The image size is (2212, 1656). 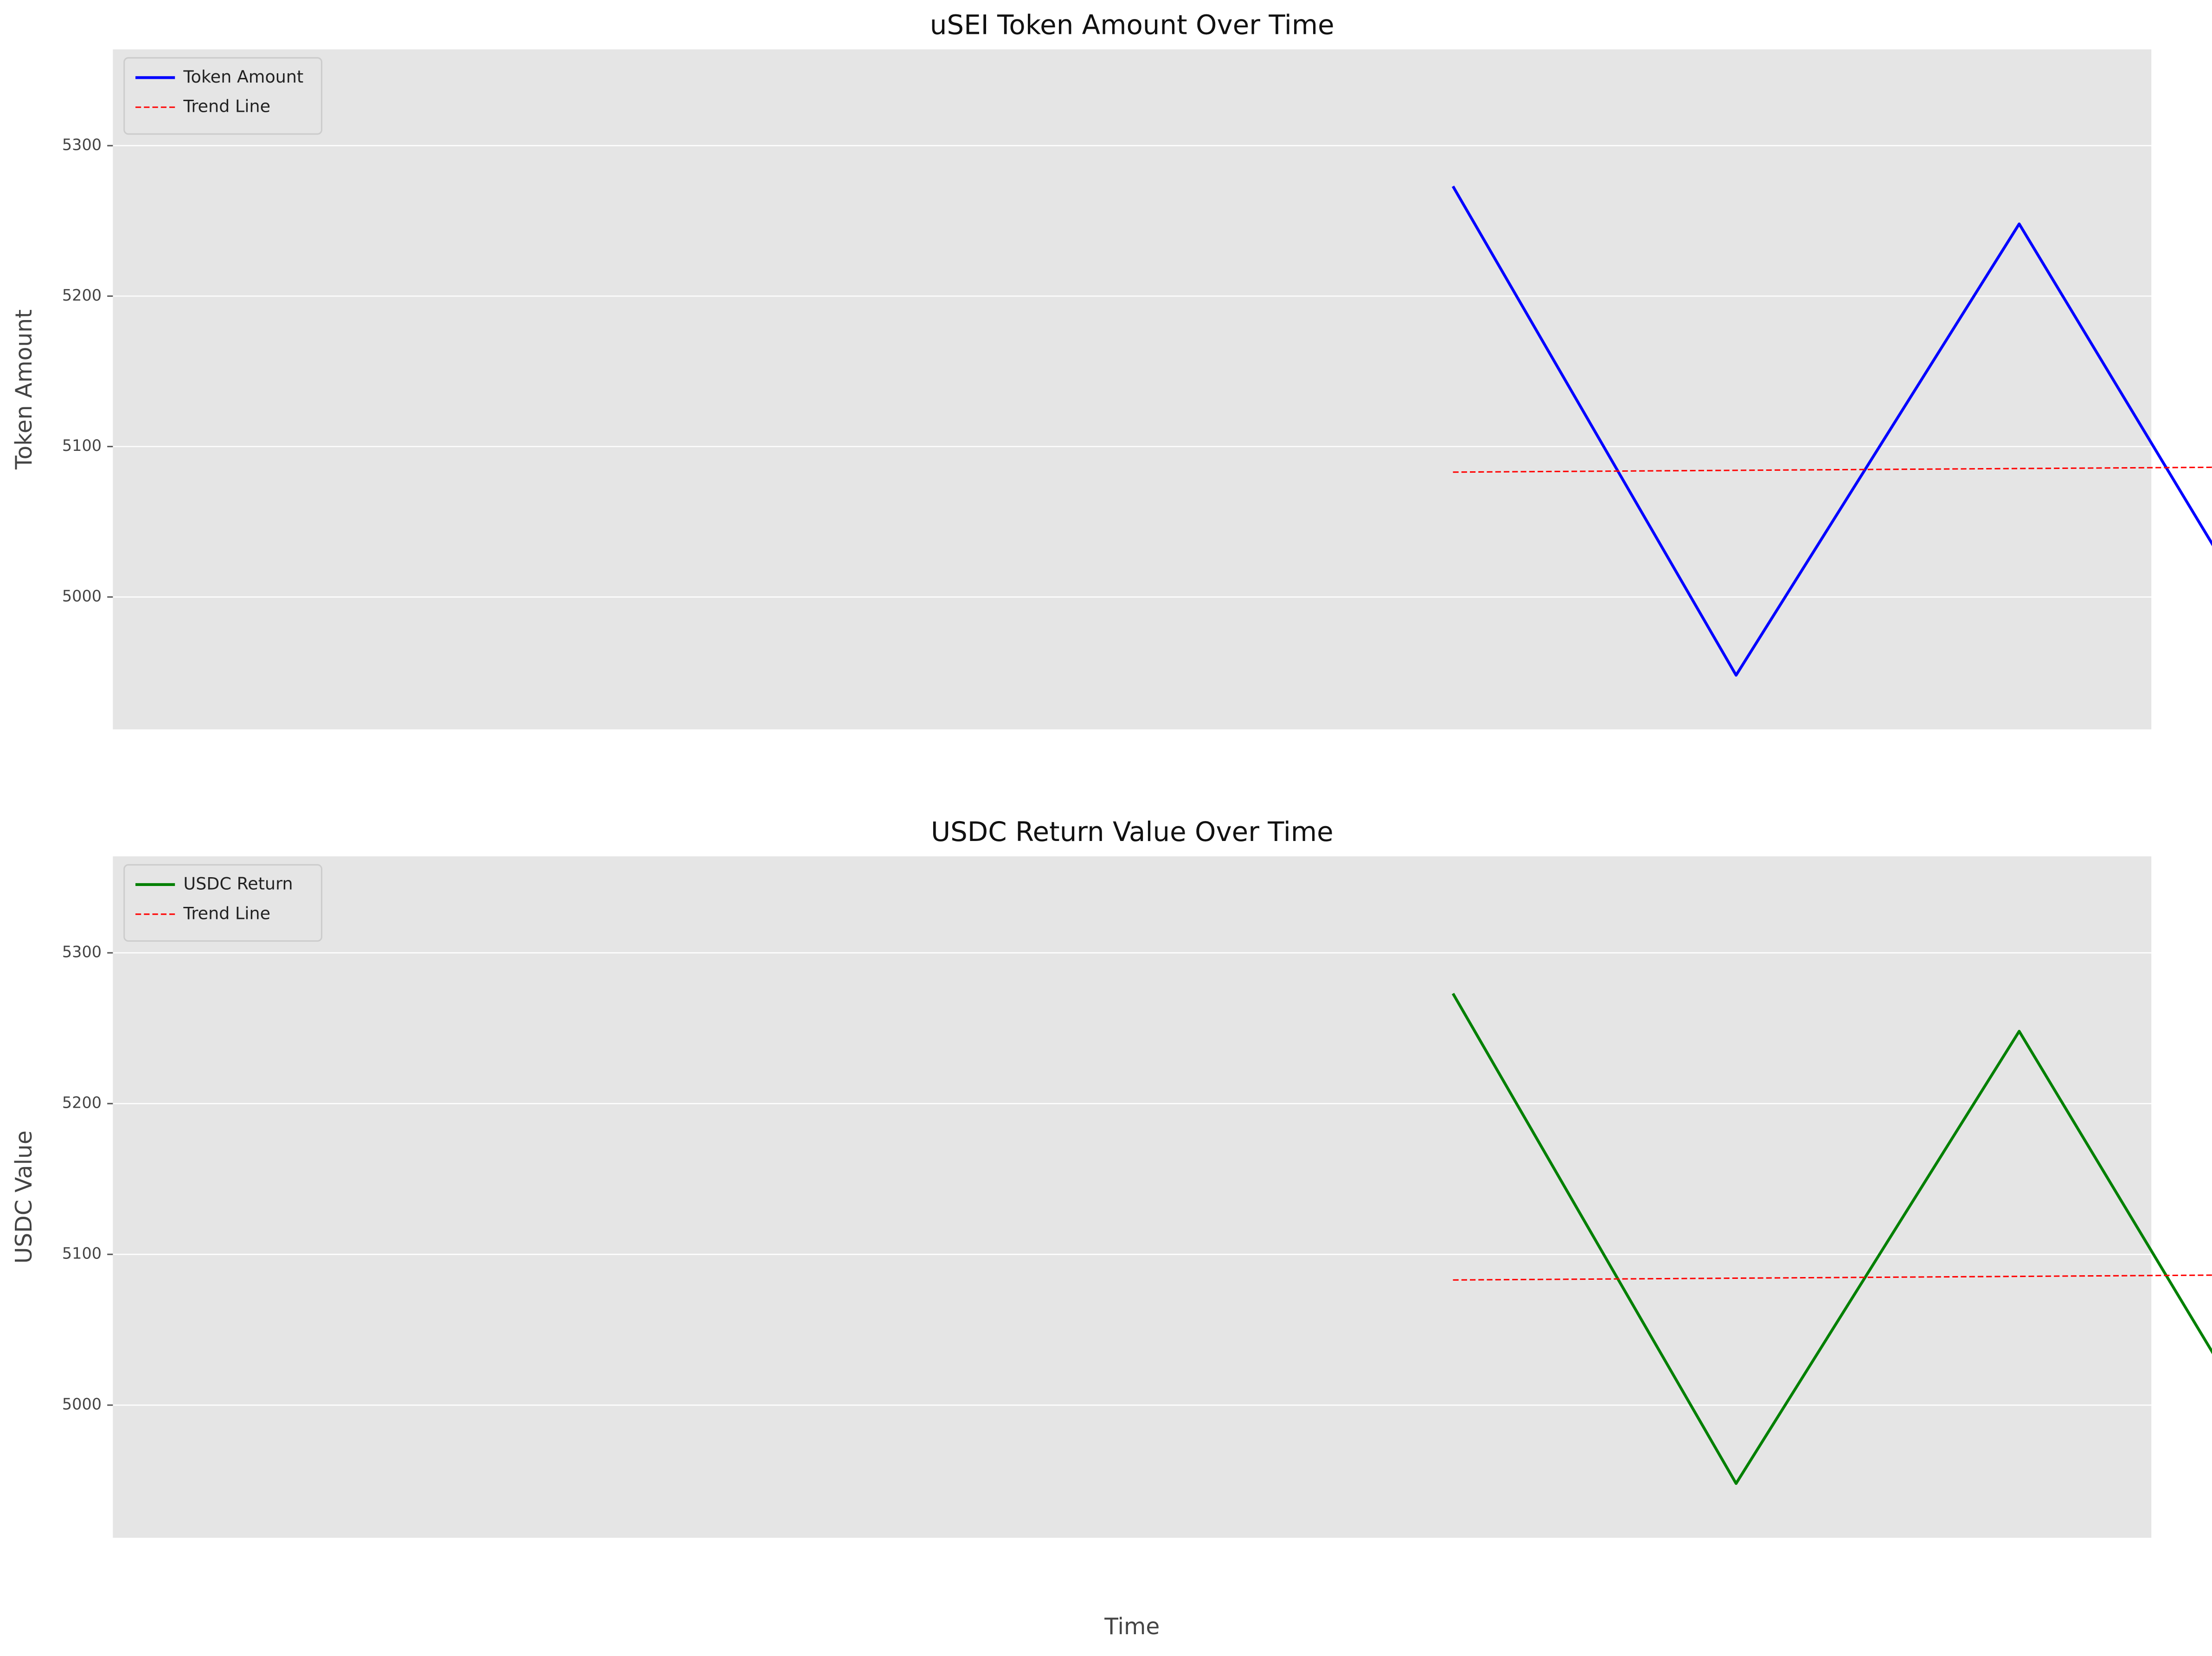 I want to click on legend-label: Token Amount, so click(x=243, y=77).